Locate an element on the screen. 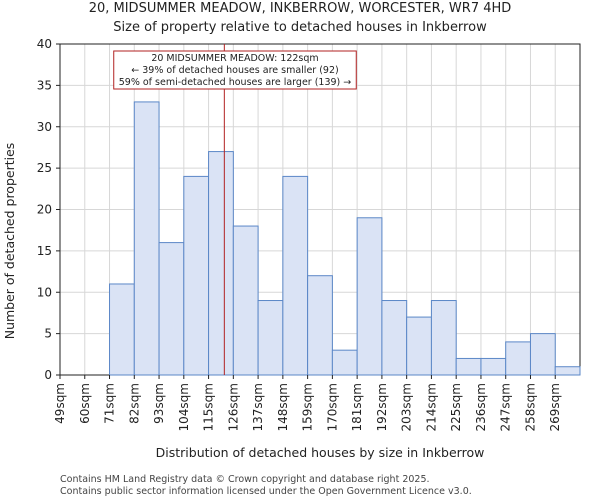  x-tick-label: 49sqm is located at coordinates (60, 403).